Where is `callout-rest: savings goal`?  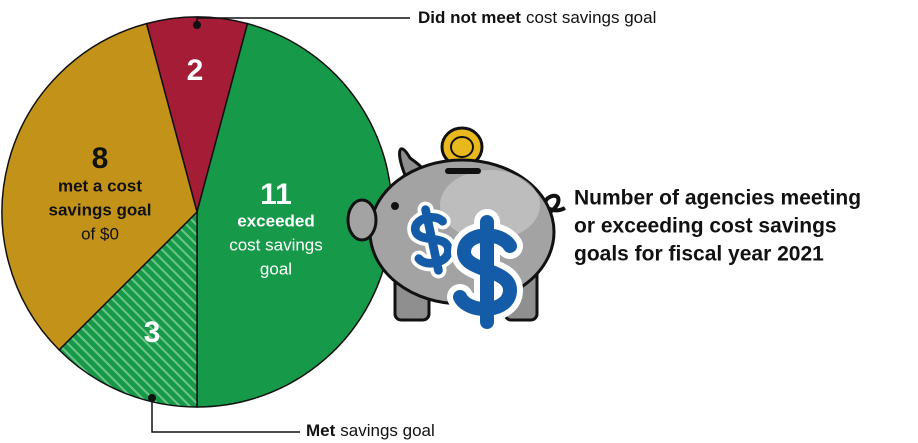
callout-rest: savings goal is located at coordinates (387, 430).